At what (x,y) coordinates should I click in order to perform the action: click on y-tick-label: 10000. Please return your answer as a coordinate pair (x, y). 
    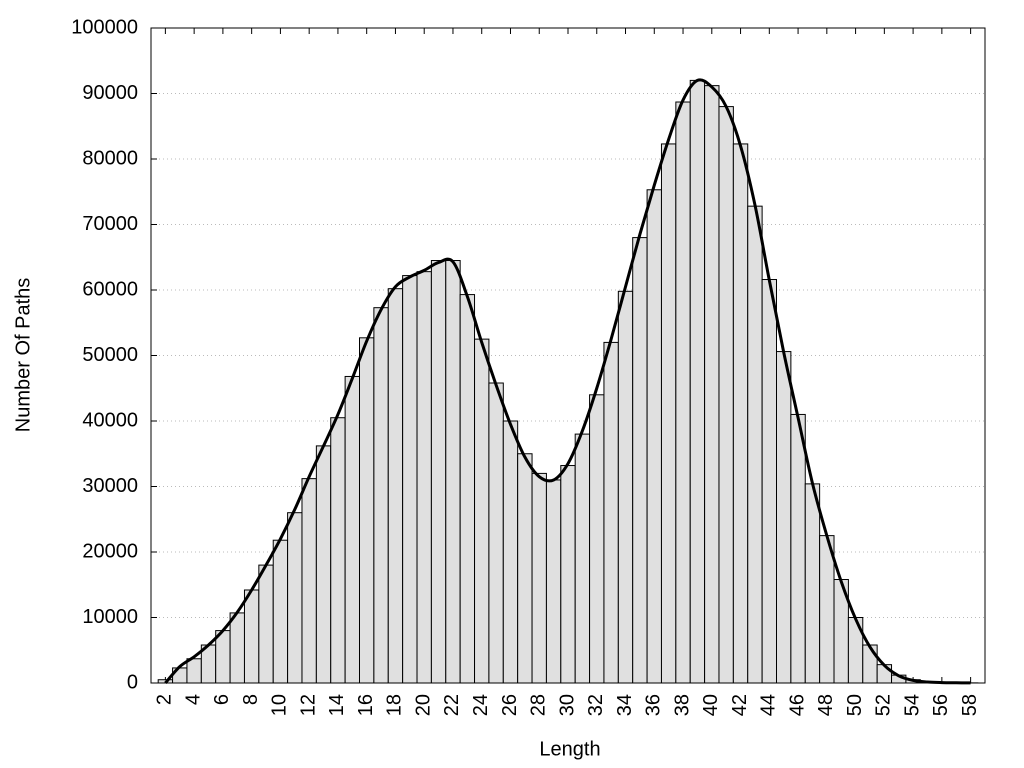
    Looking at the image, I should click on (110, 617).